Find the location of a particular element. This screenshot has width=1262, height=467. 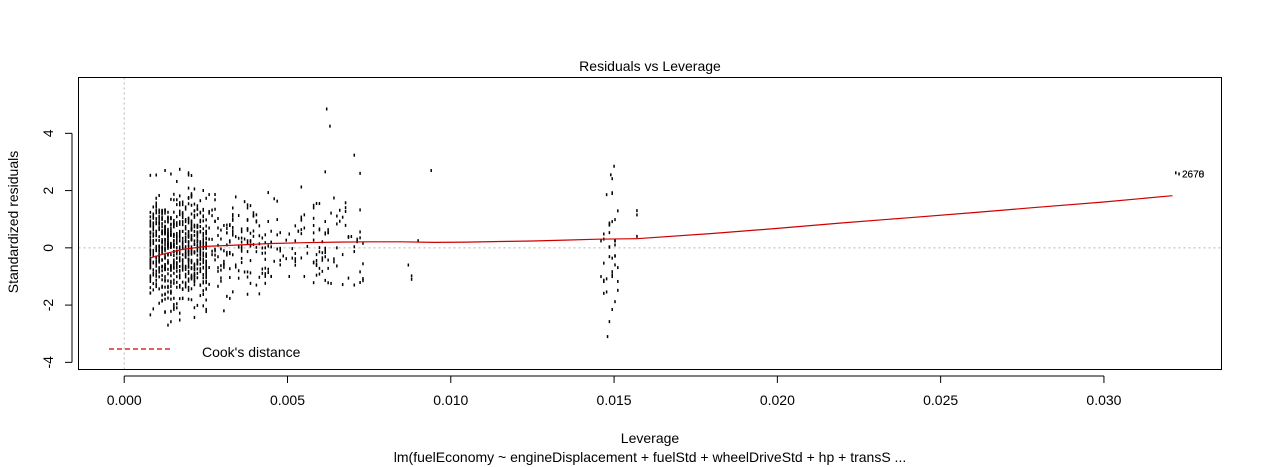

point-label: 2670 is located at coordinates (1193, 174).